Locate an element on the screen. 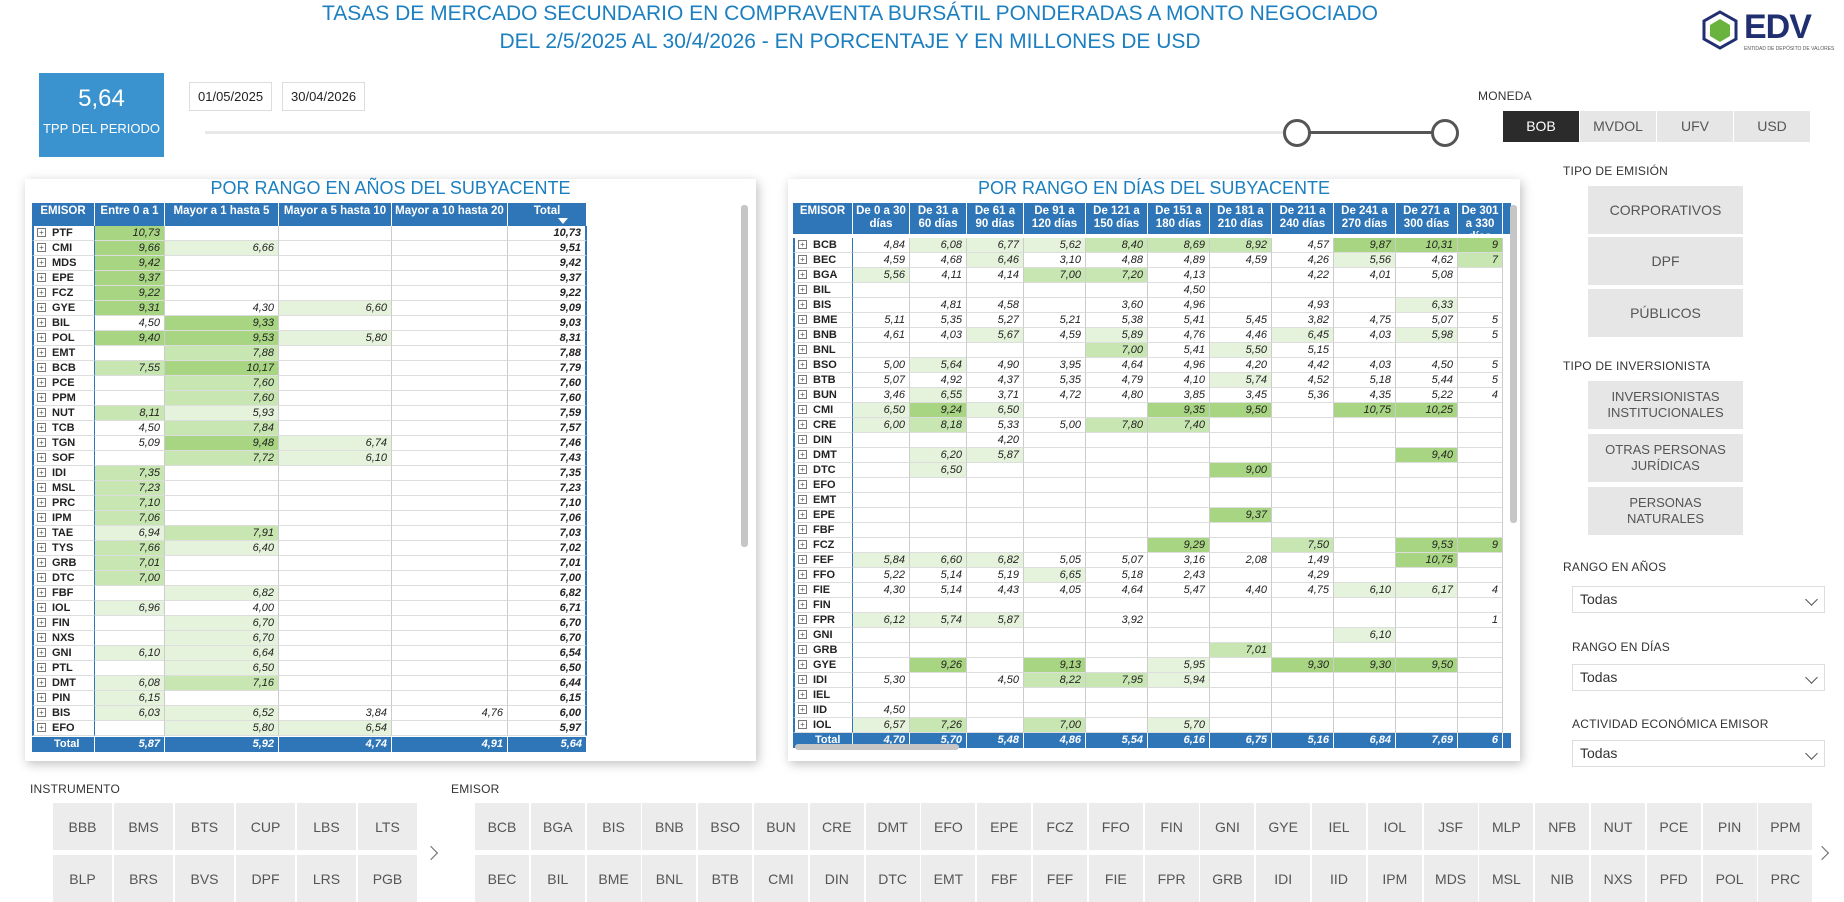  sort-desc-icon is located at coordinates (563, 221).